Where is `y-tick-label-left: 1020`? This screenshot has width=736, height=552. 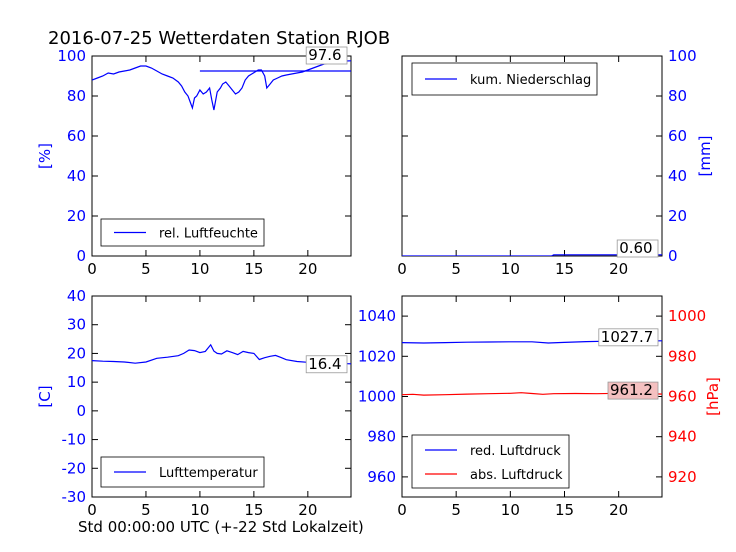
y-tick-label-left: 1020 is located at coordinates (377, 356).